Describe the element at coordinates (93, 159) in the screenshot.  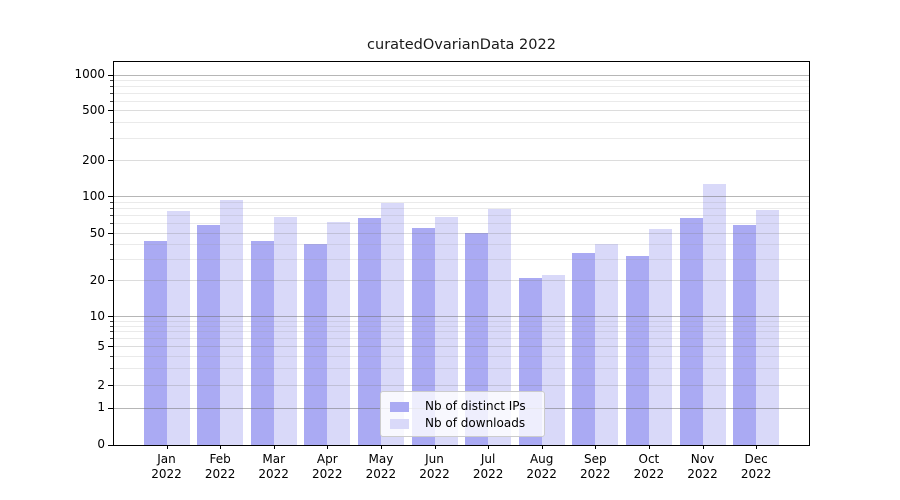
I see `y-tick-label: 200` at that location.